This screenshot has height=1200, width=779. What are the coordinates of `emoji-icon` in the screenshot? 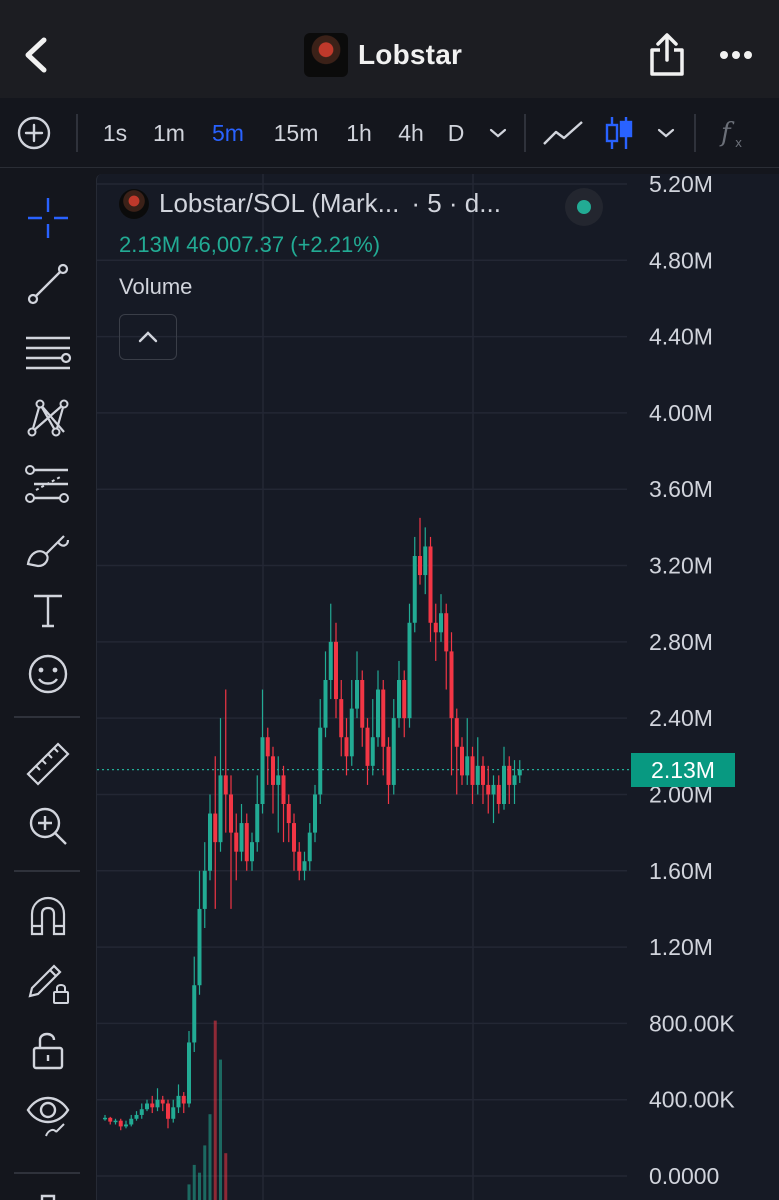 It's located at (48, 674).